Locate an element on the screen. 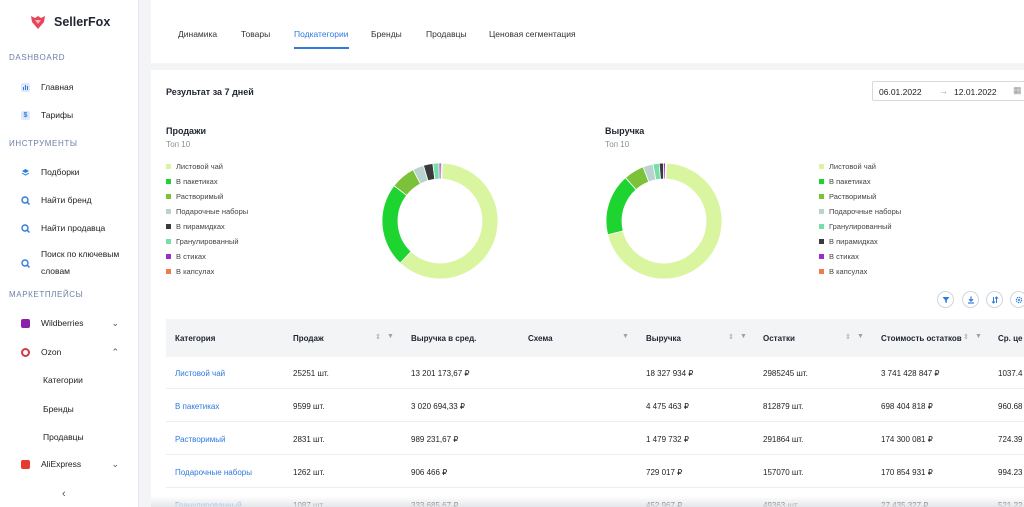 Image resolution: width=1024 pixels, height=507 pixels. col-stock: Остатки is located at coordinates (779, 338).